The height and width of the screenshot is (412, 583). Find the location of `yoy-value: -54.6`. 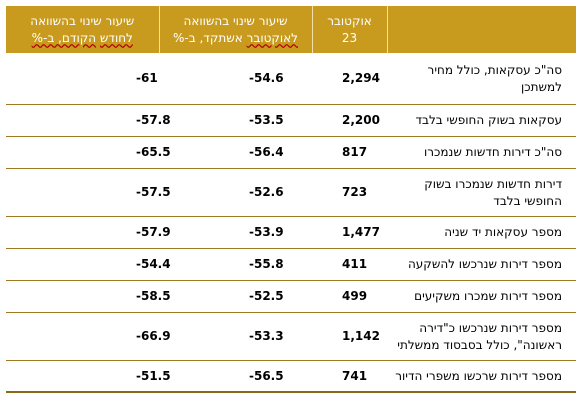

yoy-value: -54.6 is located at coordinates (235, 79).